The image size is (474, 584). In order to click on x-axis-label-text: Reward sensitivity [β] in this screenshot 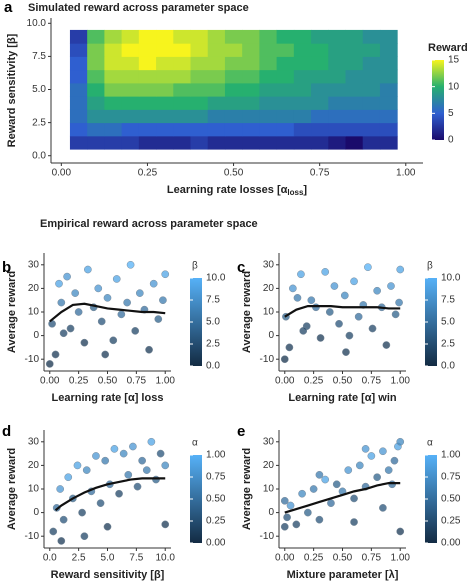, I will do `click(108, 575)`.